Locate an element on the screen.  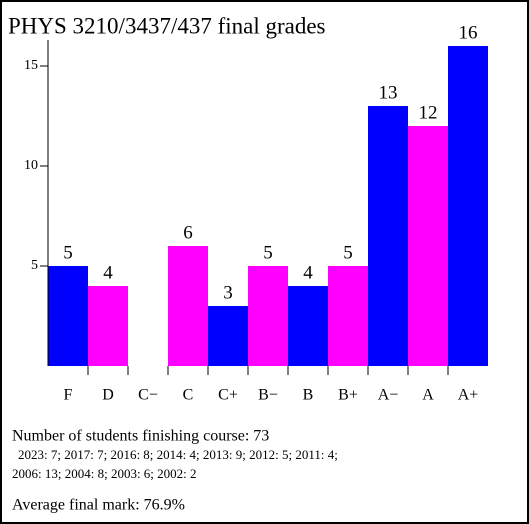
breakdown-line: 2006: 13; 2004: 8; 2003: 6; 2002: 2 is located at coordinates (104, 473).